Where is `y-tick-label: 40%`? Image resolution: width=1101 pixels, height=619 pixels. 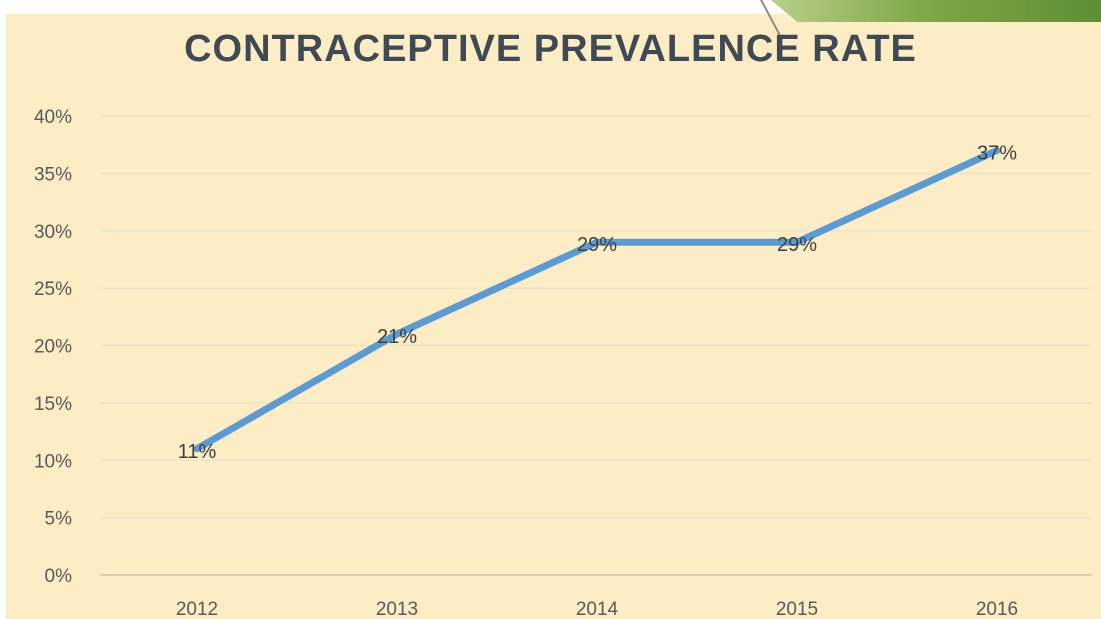 y-tick-label: 40% is located at coordinates (53, 117).